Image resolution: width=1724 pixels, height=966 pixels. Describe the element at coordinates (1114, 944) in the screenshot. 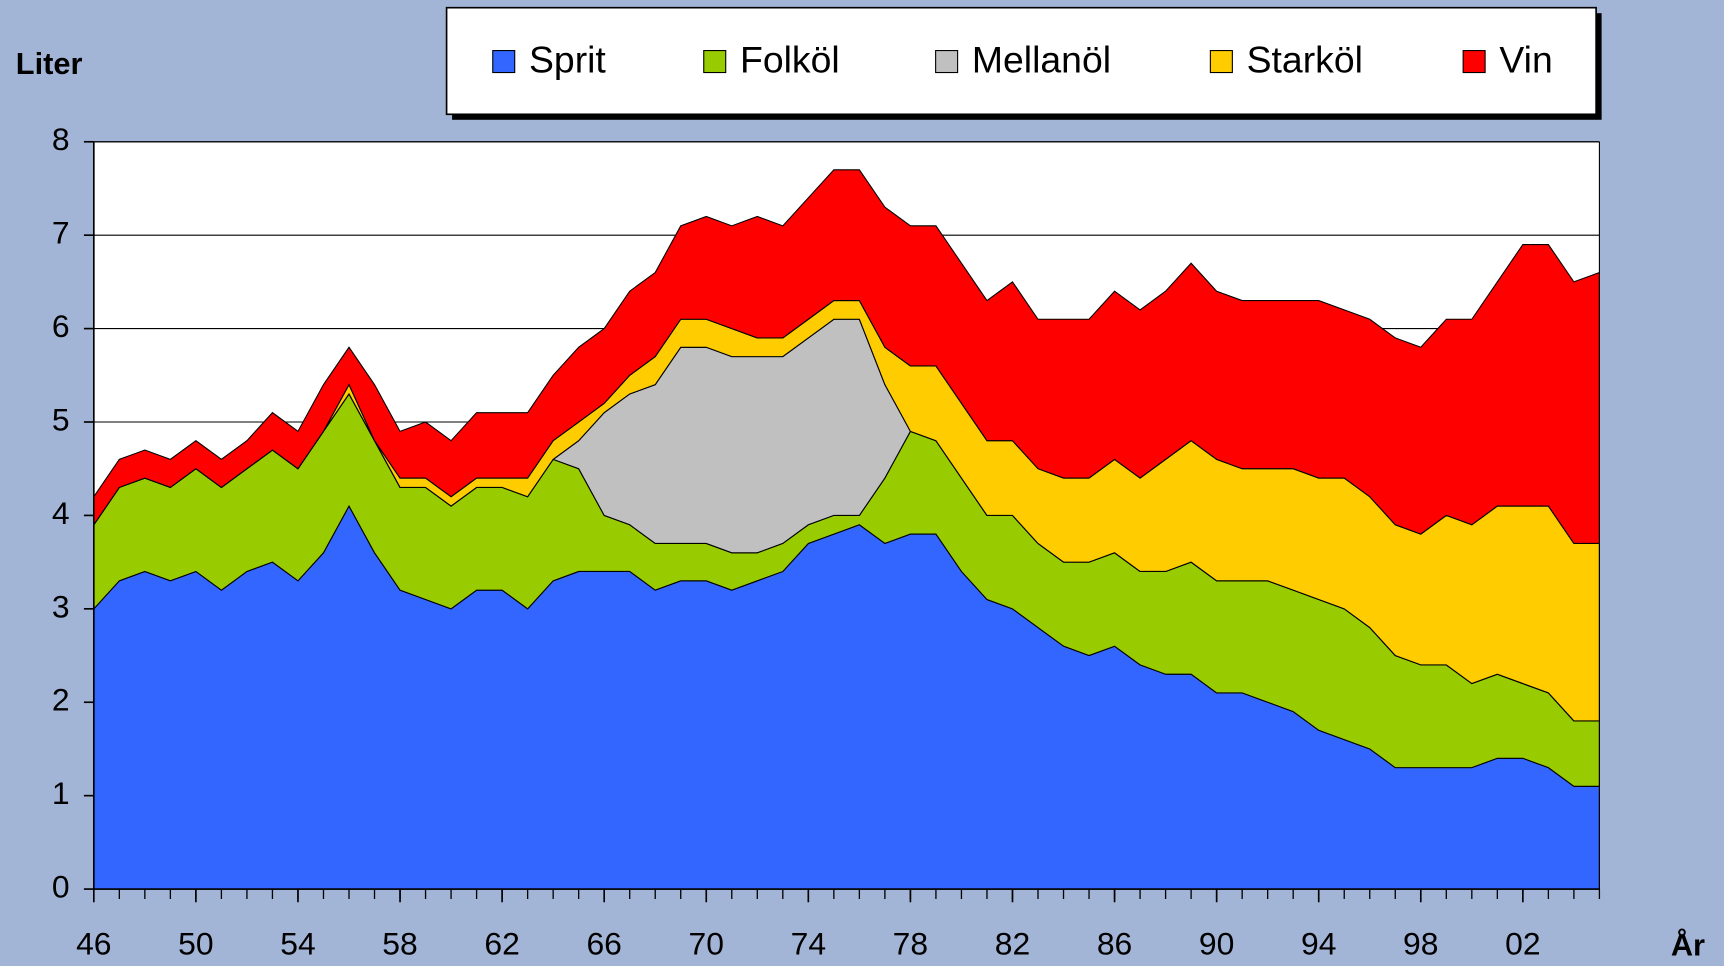

I see `x-tick-label: 86` at that location.